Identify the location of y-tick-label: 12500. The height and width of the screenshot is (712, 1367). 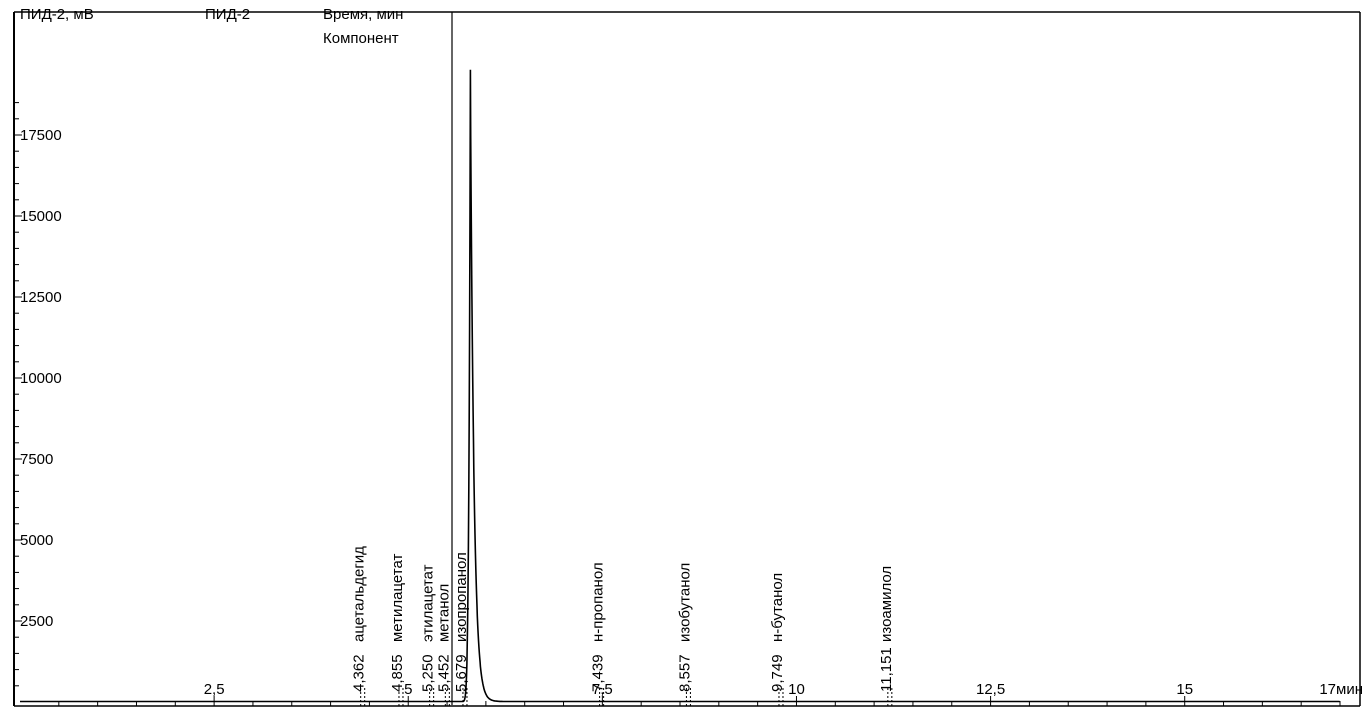
(41, 297).